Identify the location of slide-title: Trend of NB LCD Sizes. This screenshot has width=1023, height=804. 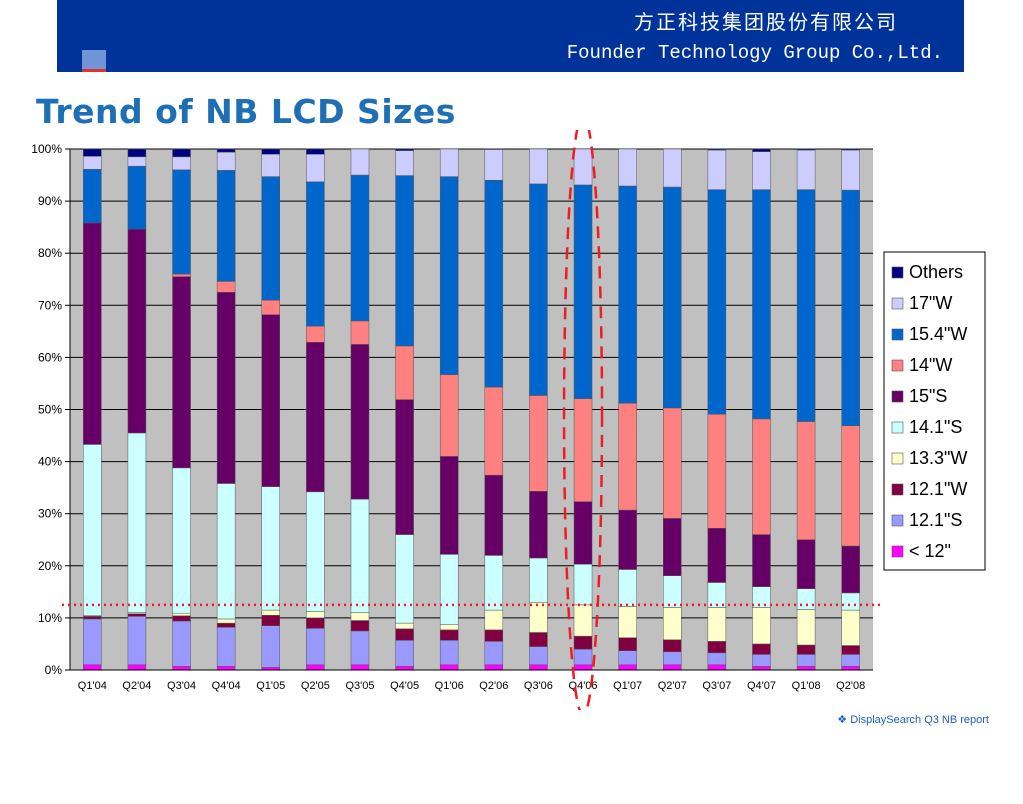
(246, 111).